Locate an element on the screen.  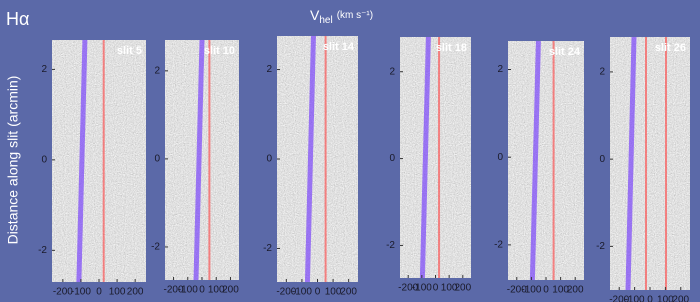
panel-title: slit 24 is located at coordinates (565, 52).